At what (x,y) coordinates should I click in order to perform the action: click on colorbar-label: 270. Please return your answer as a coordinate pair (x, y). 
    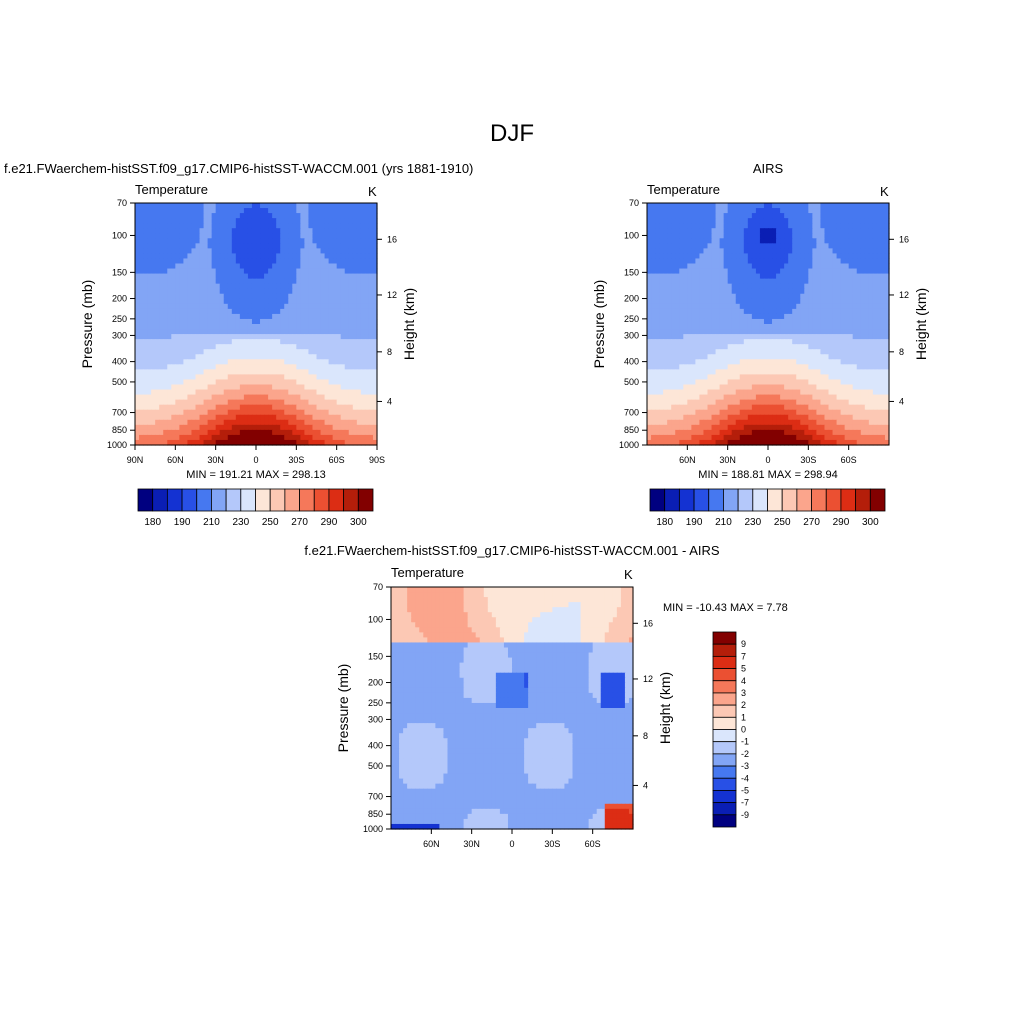
    Looking at the image, I should click on (299, 522).